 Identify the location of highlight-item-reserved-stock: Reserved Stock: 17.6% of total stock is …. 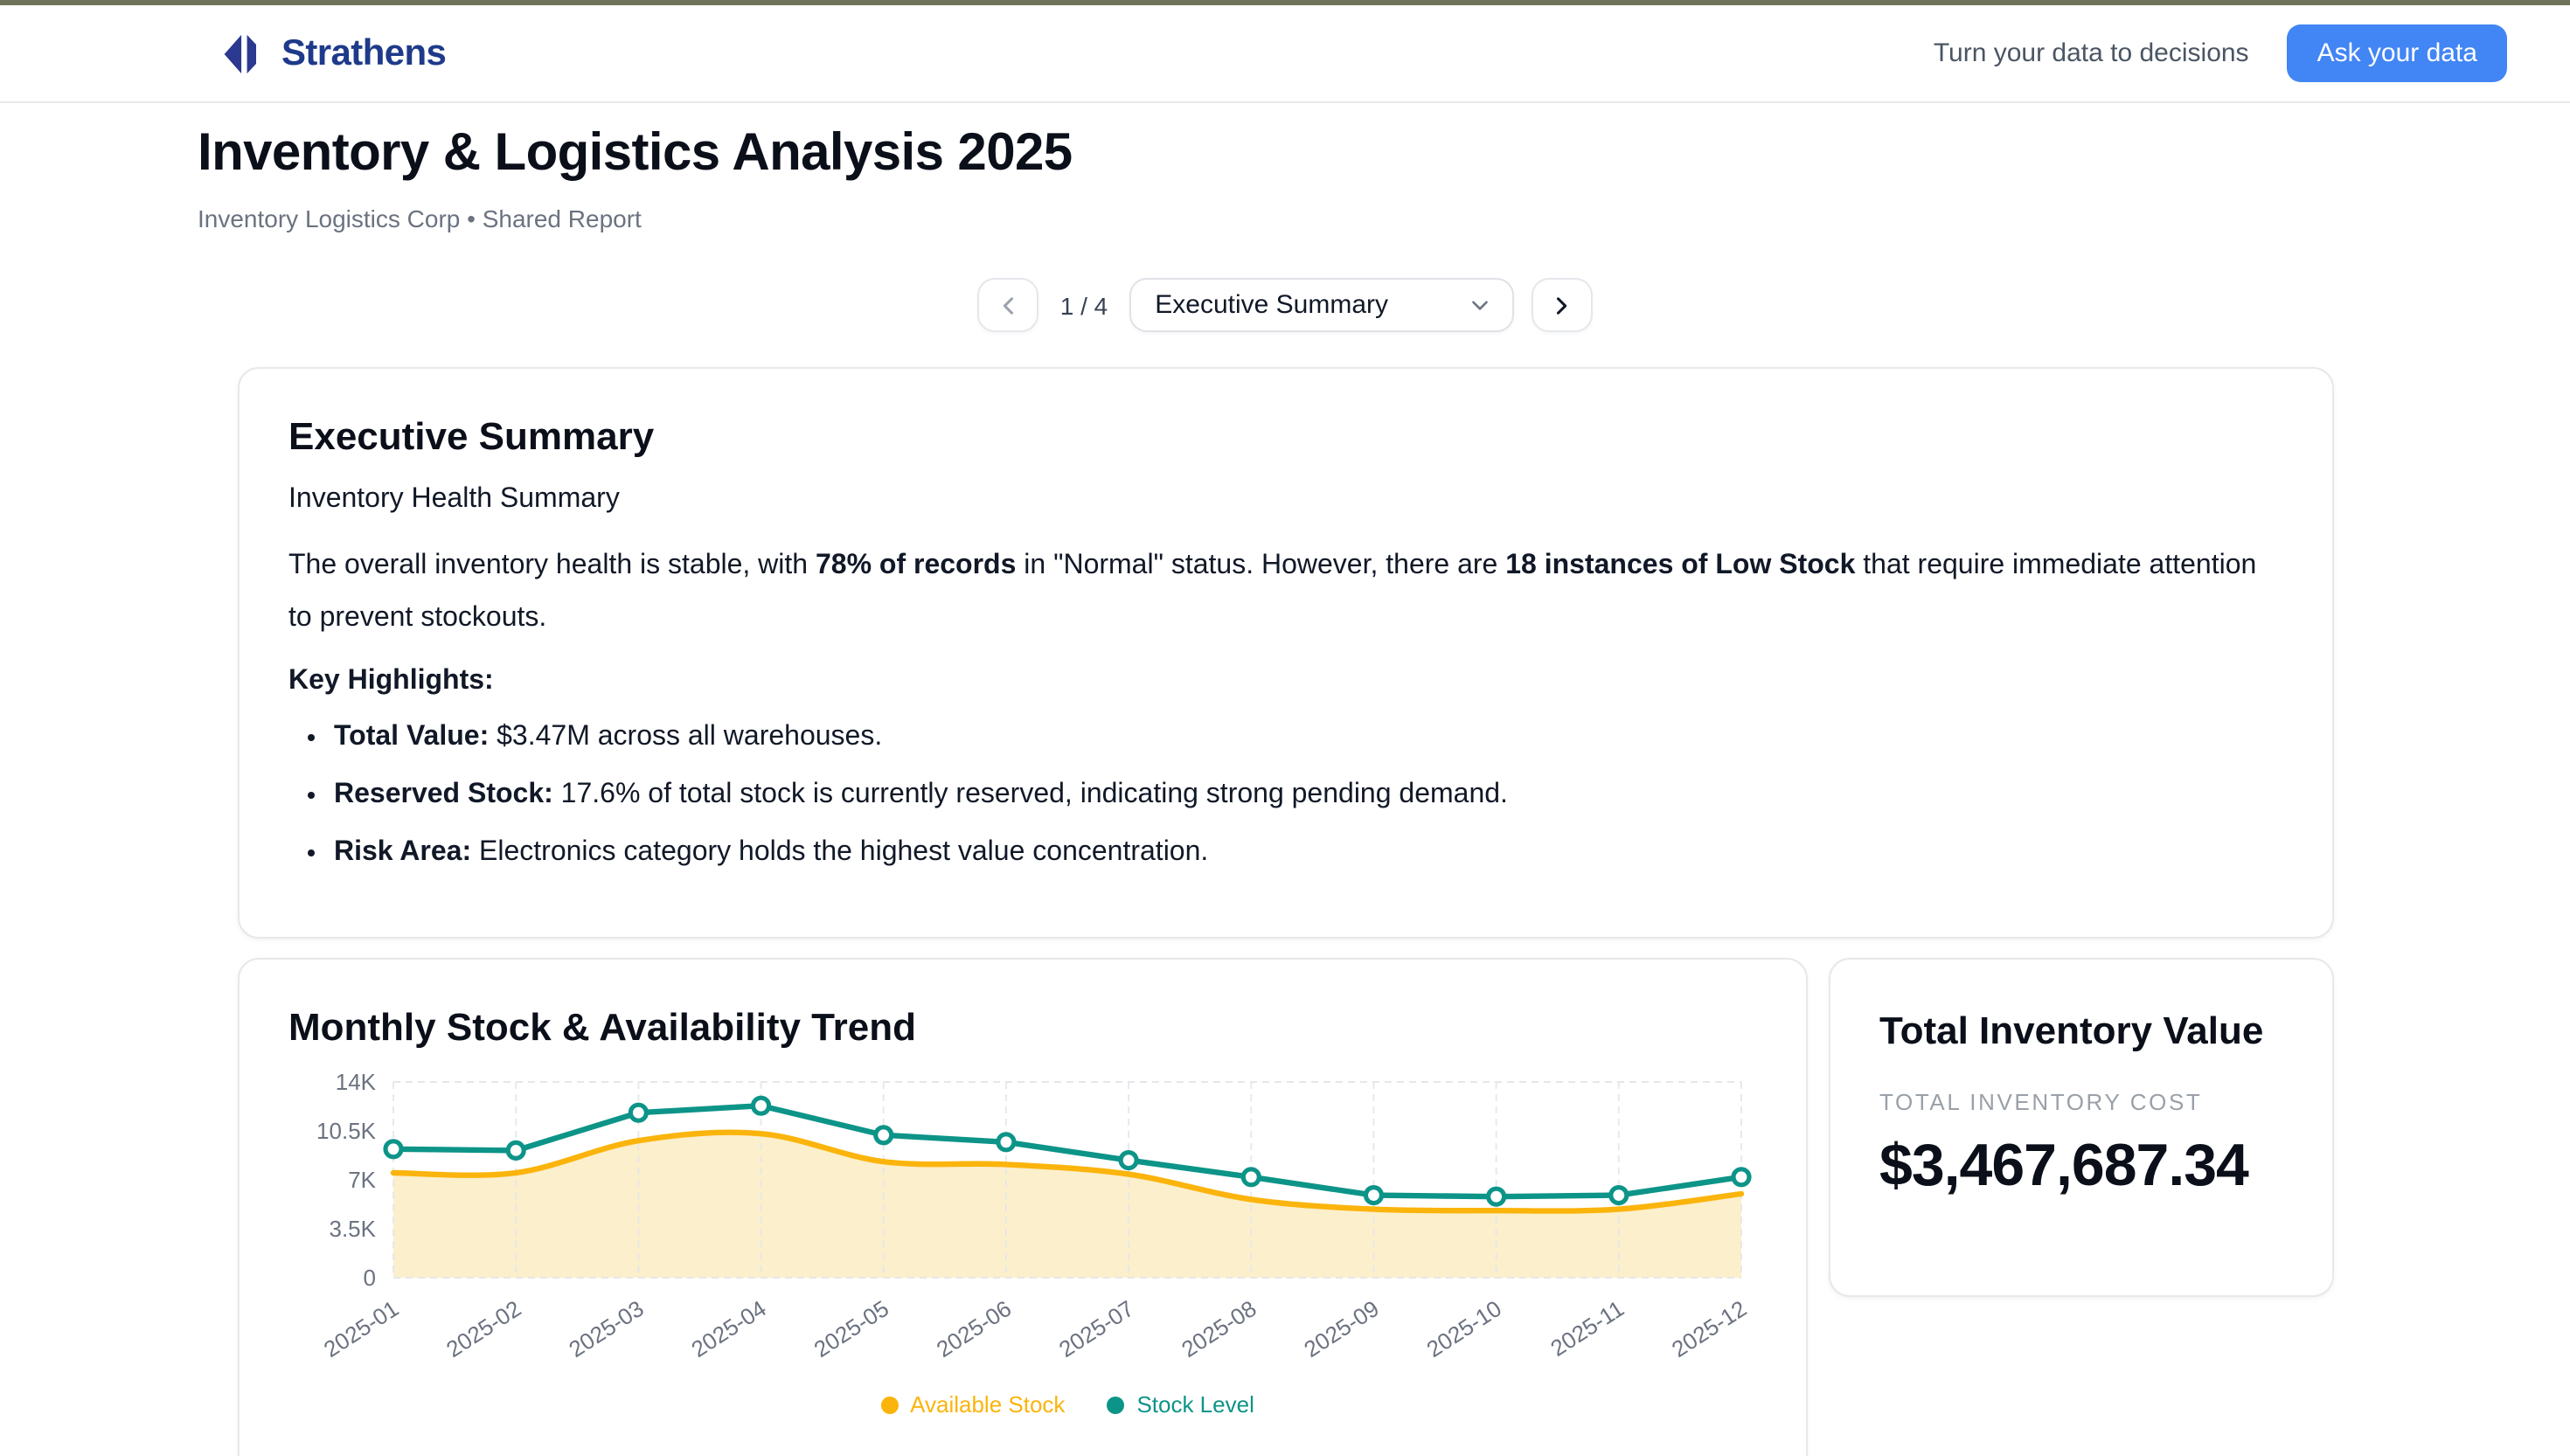
(1308, 794).